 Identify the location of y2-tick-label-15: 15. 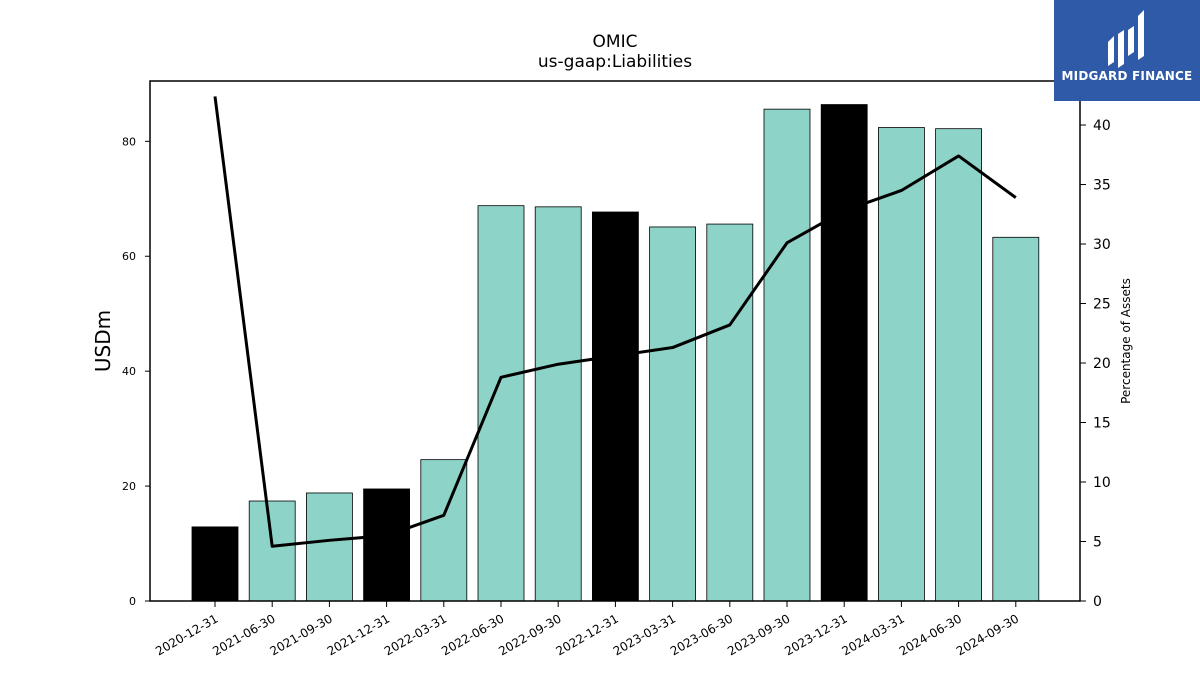
(1102, 424).